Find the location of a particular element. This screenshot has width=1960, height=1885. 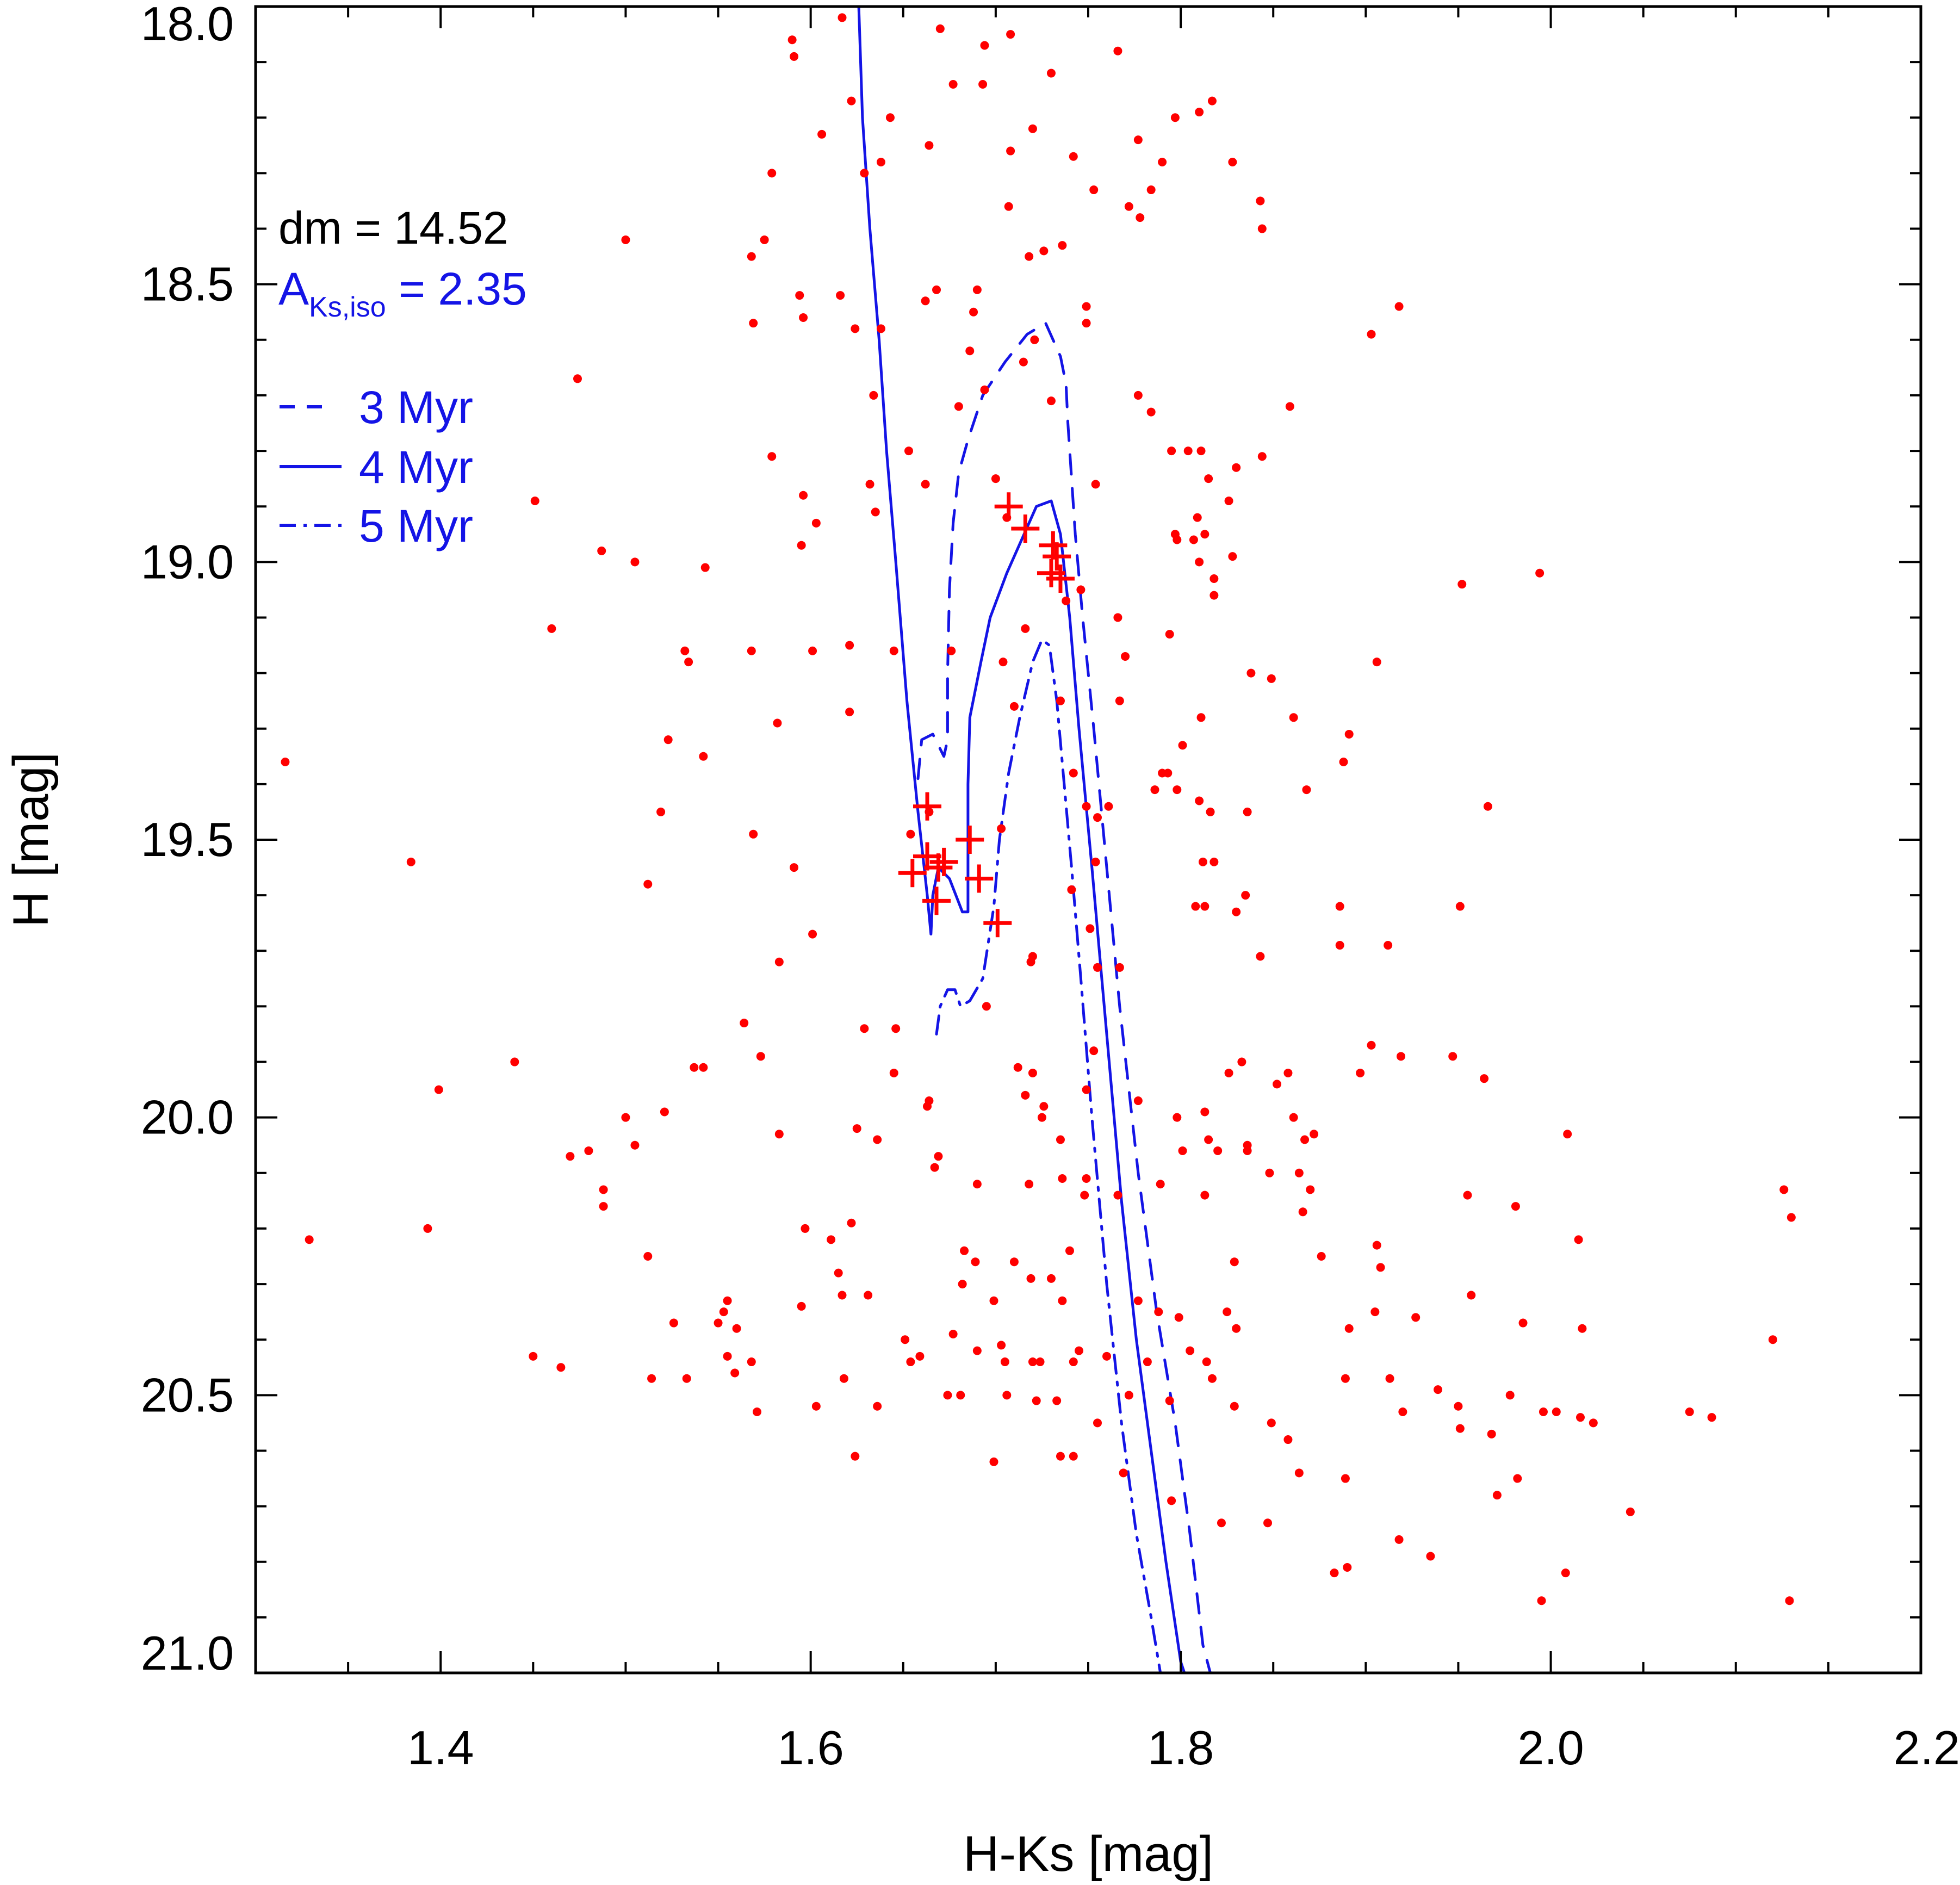

y-axis-title: H [mag] is located at coordinates (31, 839).